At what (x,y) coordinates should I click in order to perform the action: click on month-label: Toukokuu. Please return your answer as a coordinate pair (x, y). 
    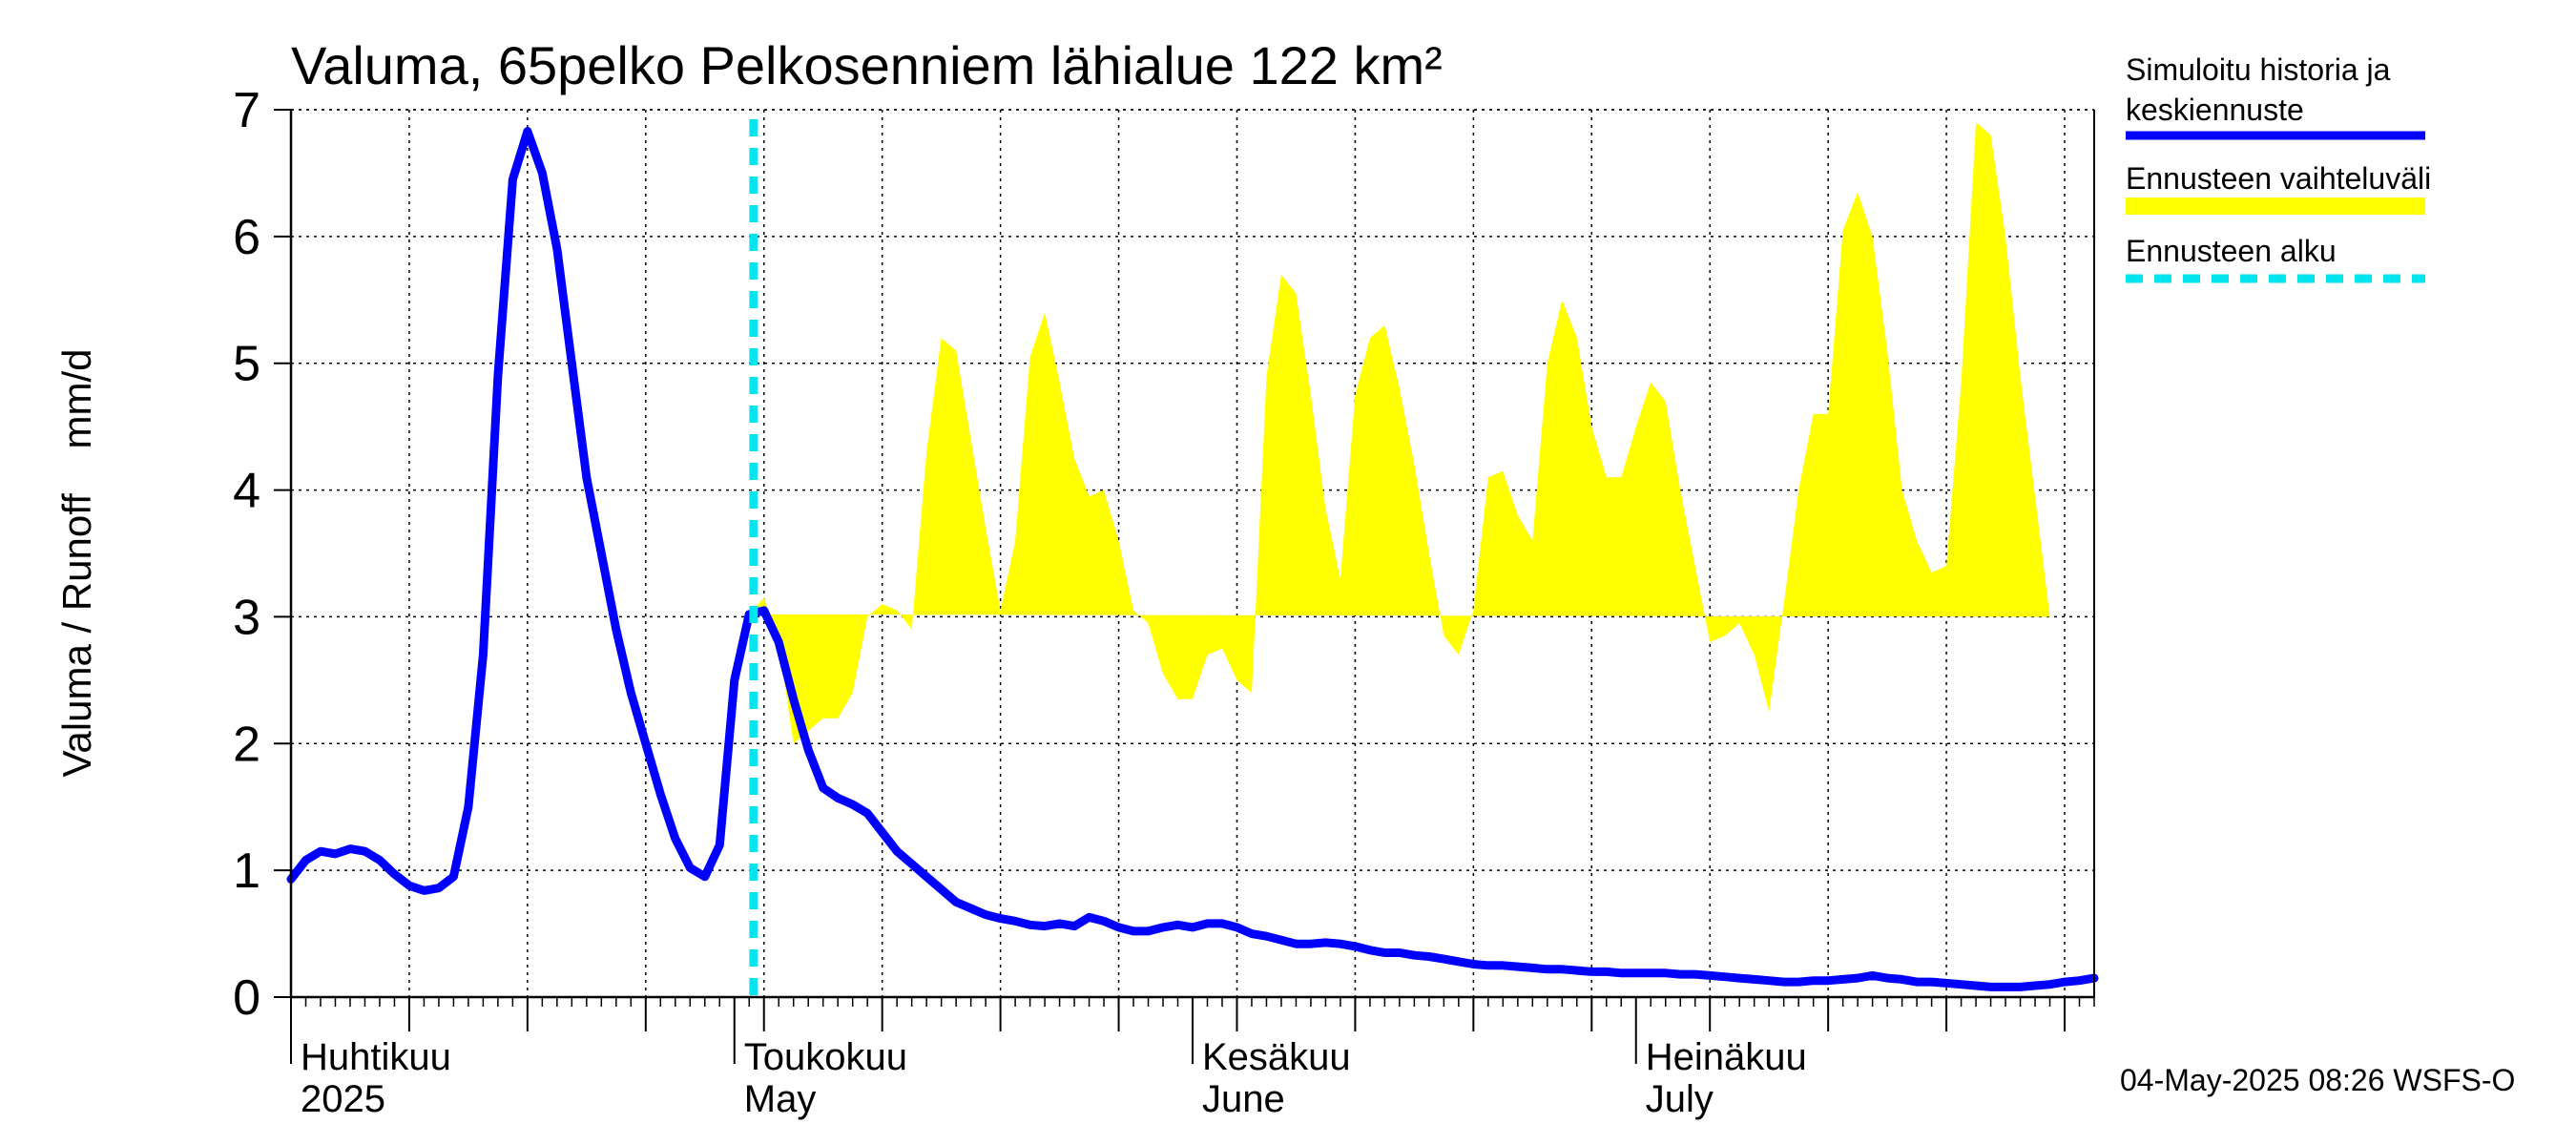
    Looking at the image, I should click on (825, 1057).